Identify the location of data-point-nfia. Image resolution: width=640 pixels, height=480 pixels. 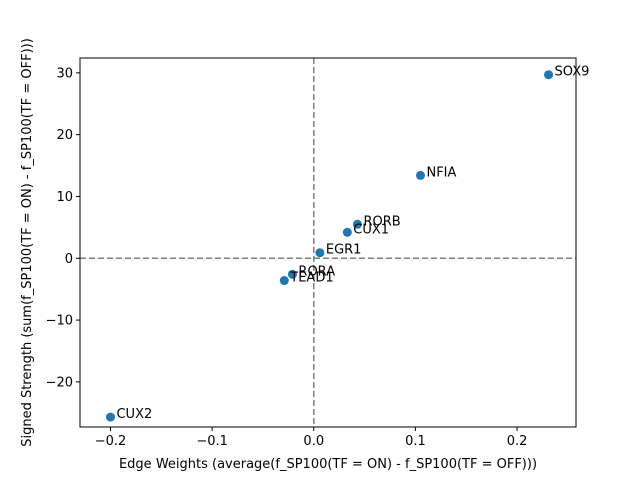
(420, 175).